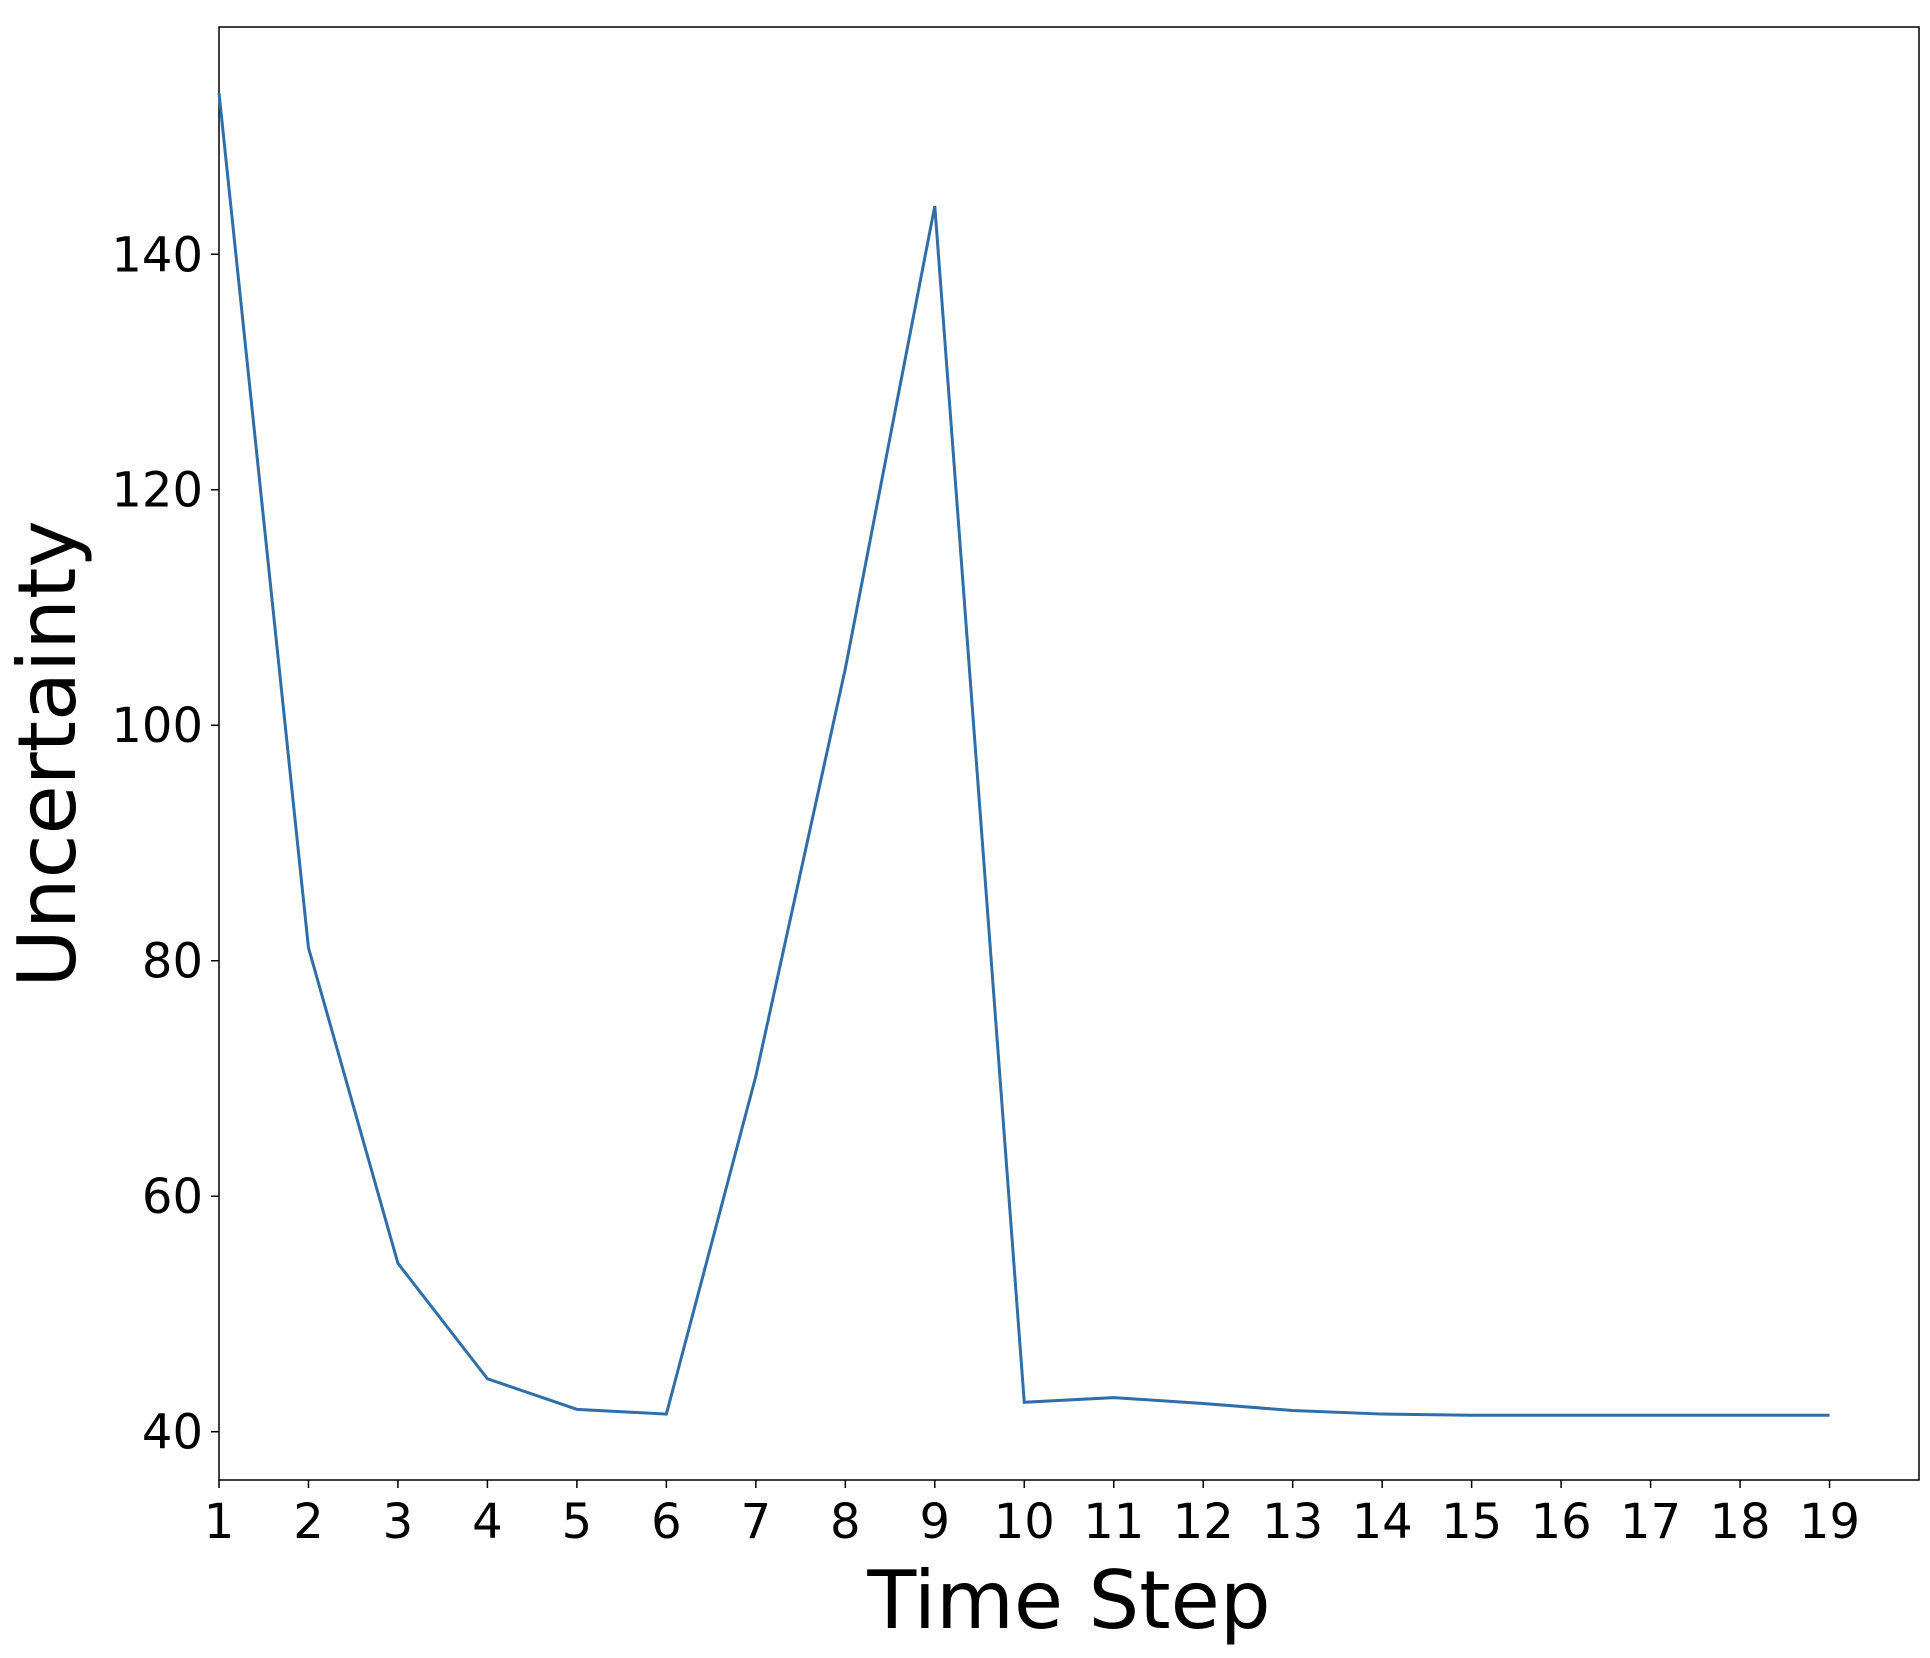  Describe the element at coordinates (1203, 1522) in the screenshot. I see `x-tick-label: 12` at that location.